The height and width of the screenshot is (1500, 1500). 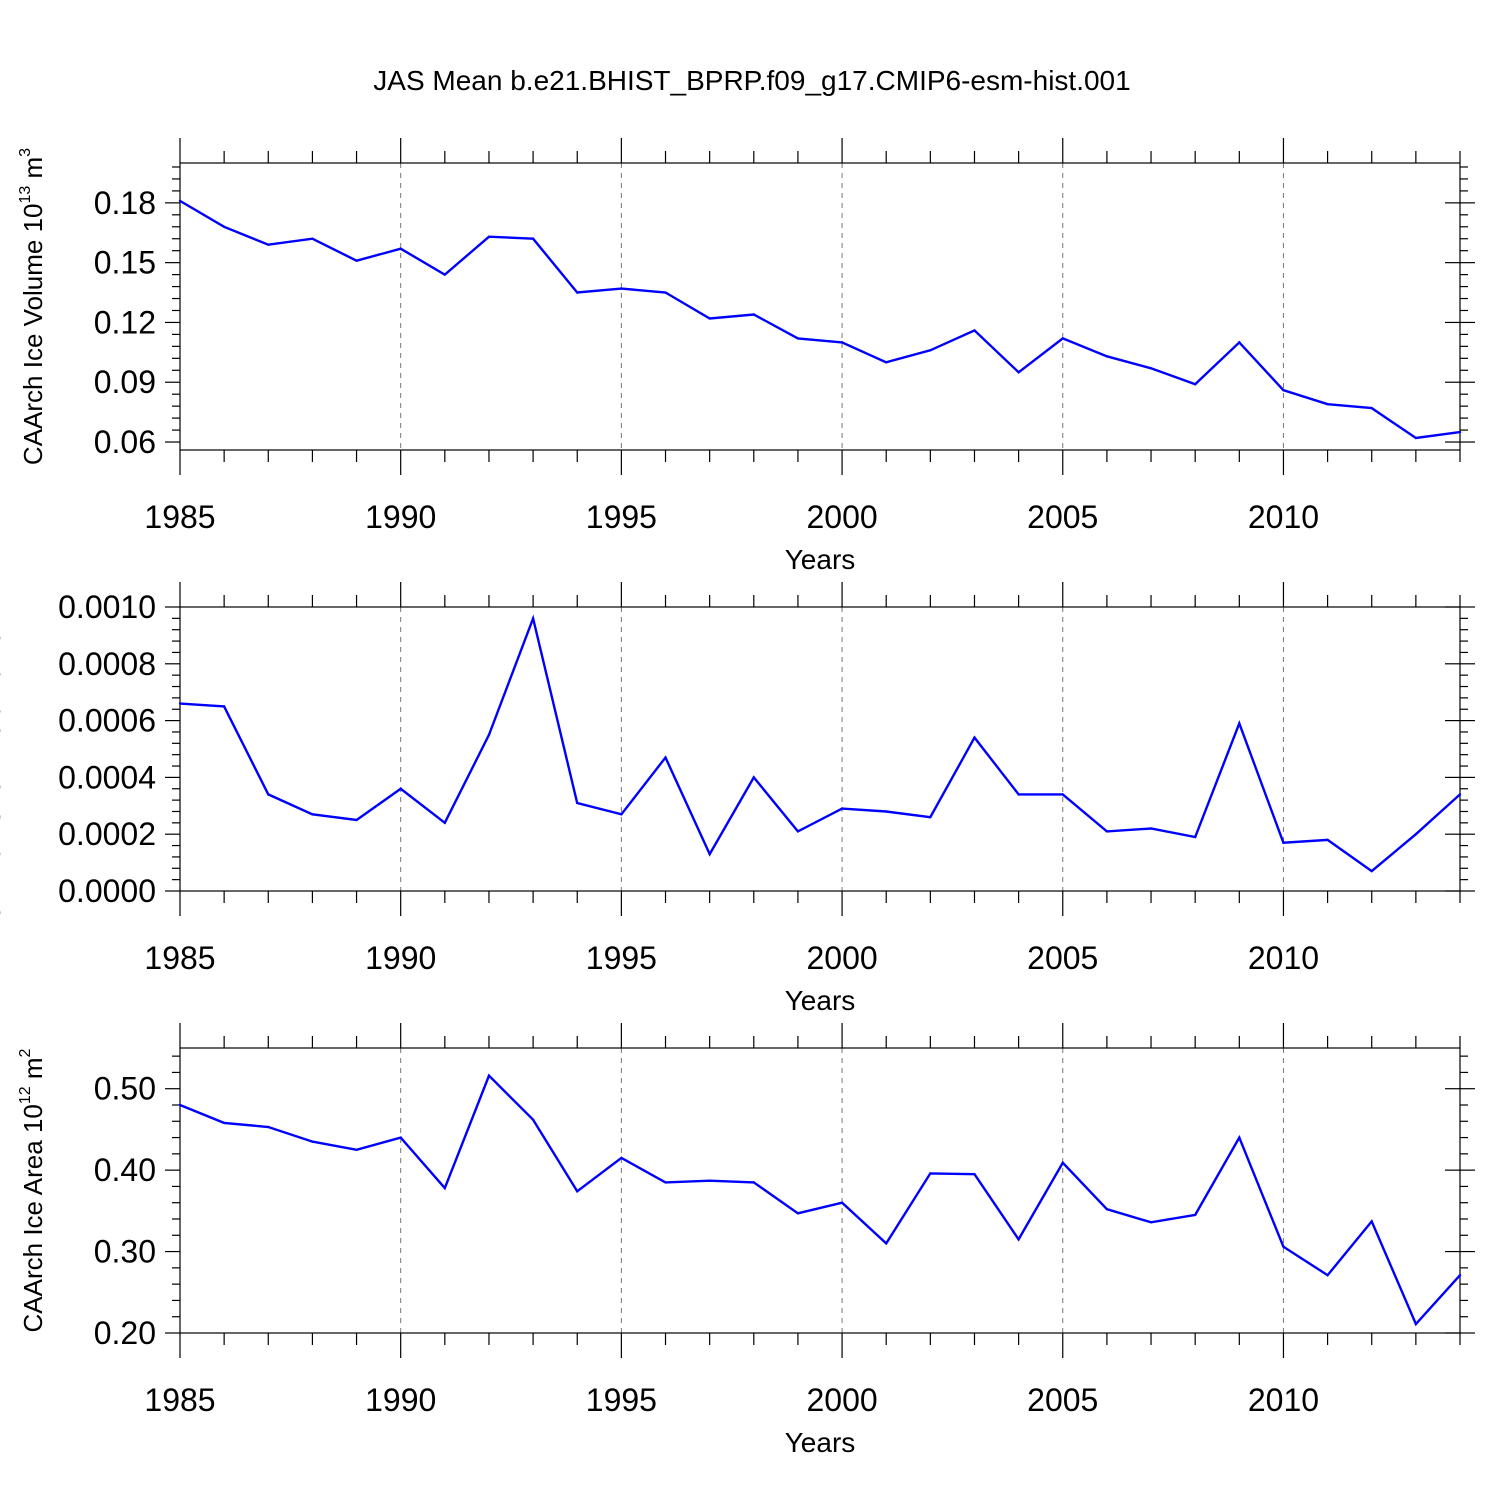 What do you see at coordinates (125, 1089) in the screenshot?
I see `y-tick-label: 0.50` at bounding box center [125, 1089].